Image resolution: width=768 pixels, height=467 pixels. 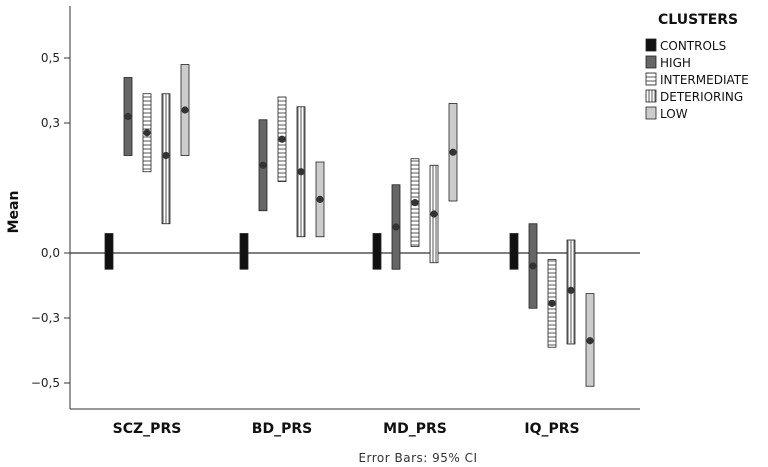 I want to click on x-category-label: MD_PRS, so click(x=415, y=429).